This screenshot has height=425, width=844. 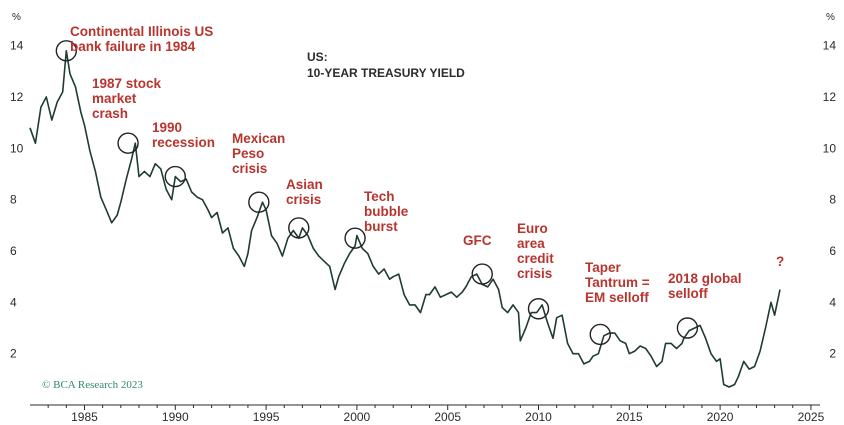 What do you see at coordinates (13, 354) in the screenshot?
I see `y-tick-label-left-2: 2` at bounding box center [13, 354].